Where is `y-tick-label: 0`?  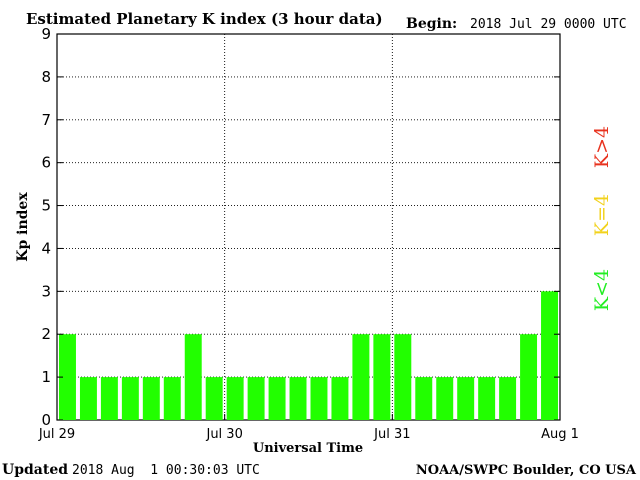 y-tick-label: 0 is located at coordinates (46, 420).